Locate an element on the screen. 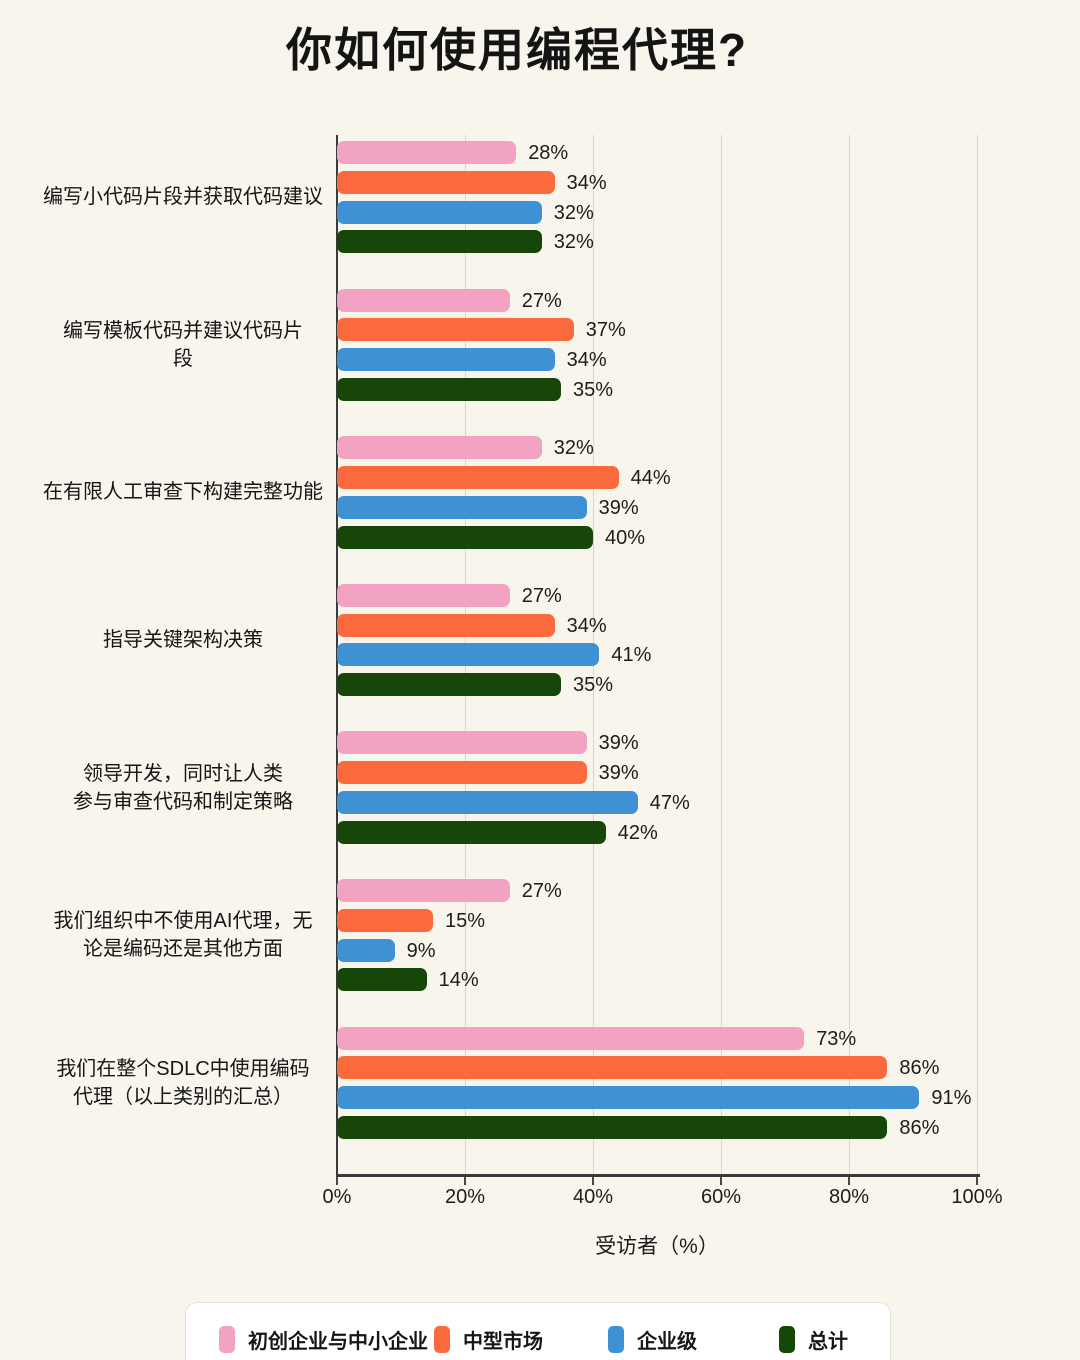 This screenshot has width=1080, height=1360. x-axis-tick-label: 60% is located at coordinates (721, 1197).